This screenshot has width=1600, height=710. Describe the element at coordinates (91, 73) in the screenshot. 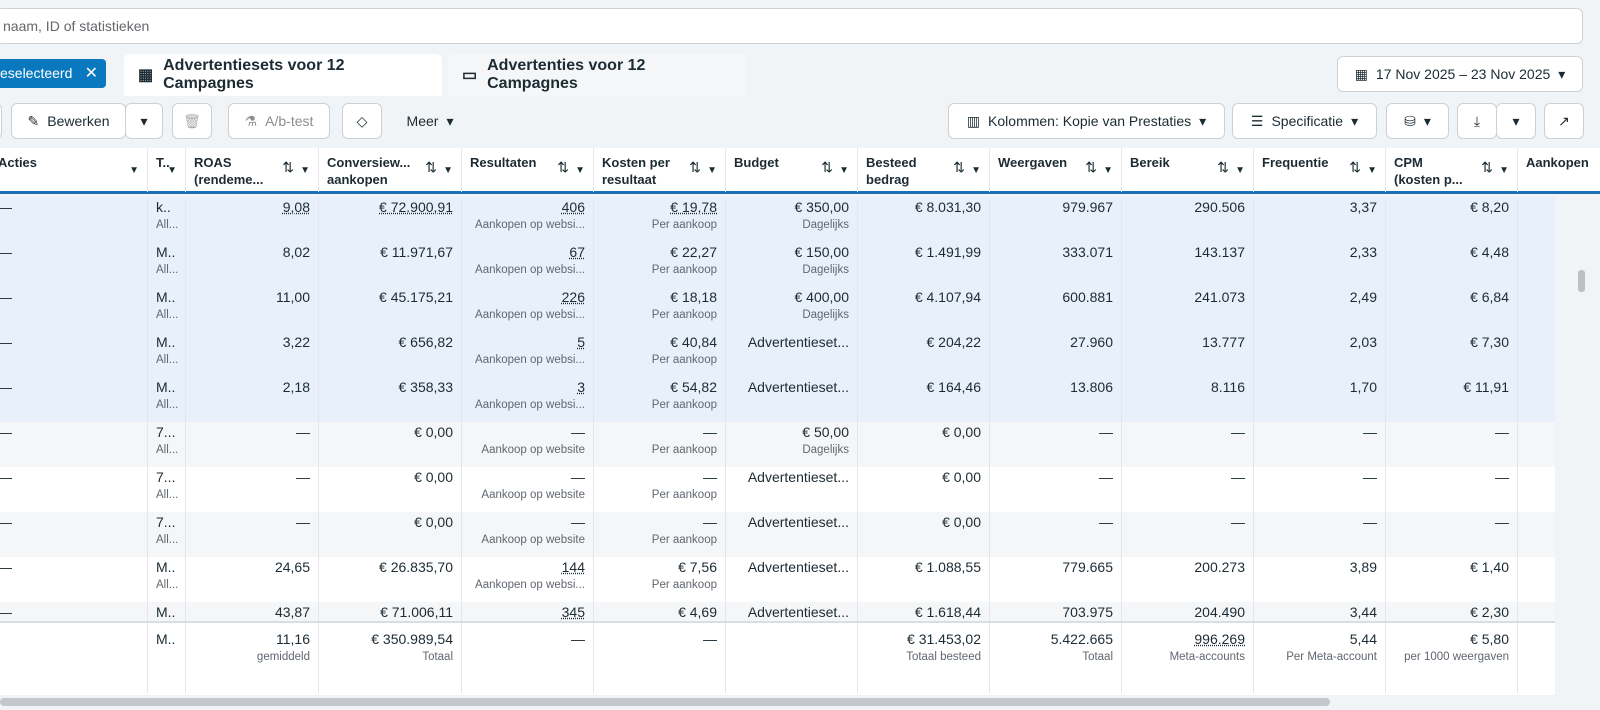

I see `close-icon: ✕` at that location.